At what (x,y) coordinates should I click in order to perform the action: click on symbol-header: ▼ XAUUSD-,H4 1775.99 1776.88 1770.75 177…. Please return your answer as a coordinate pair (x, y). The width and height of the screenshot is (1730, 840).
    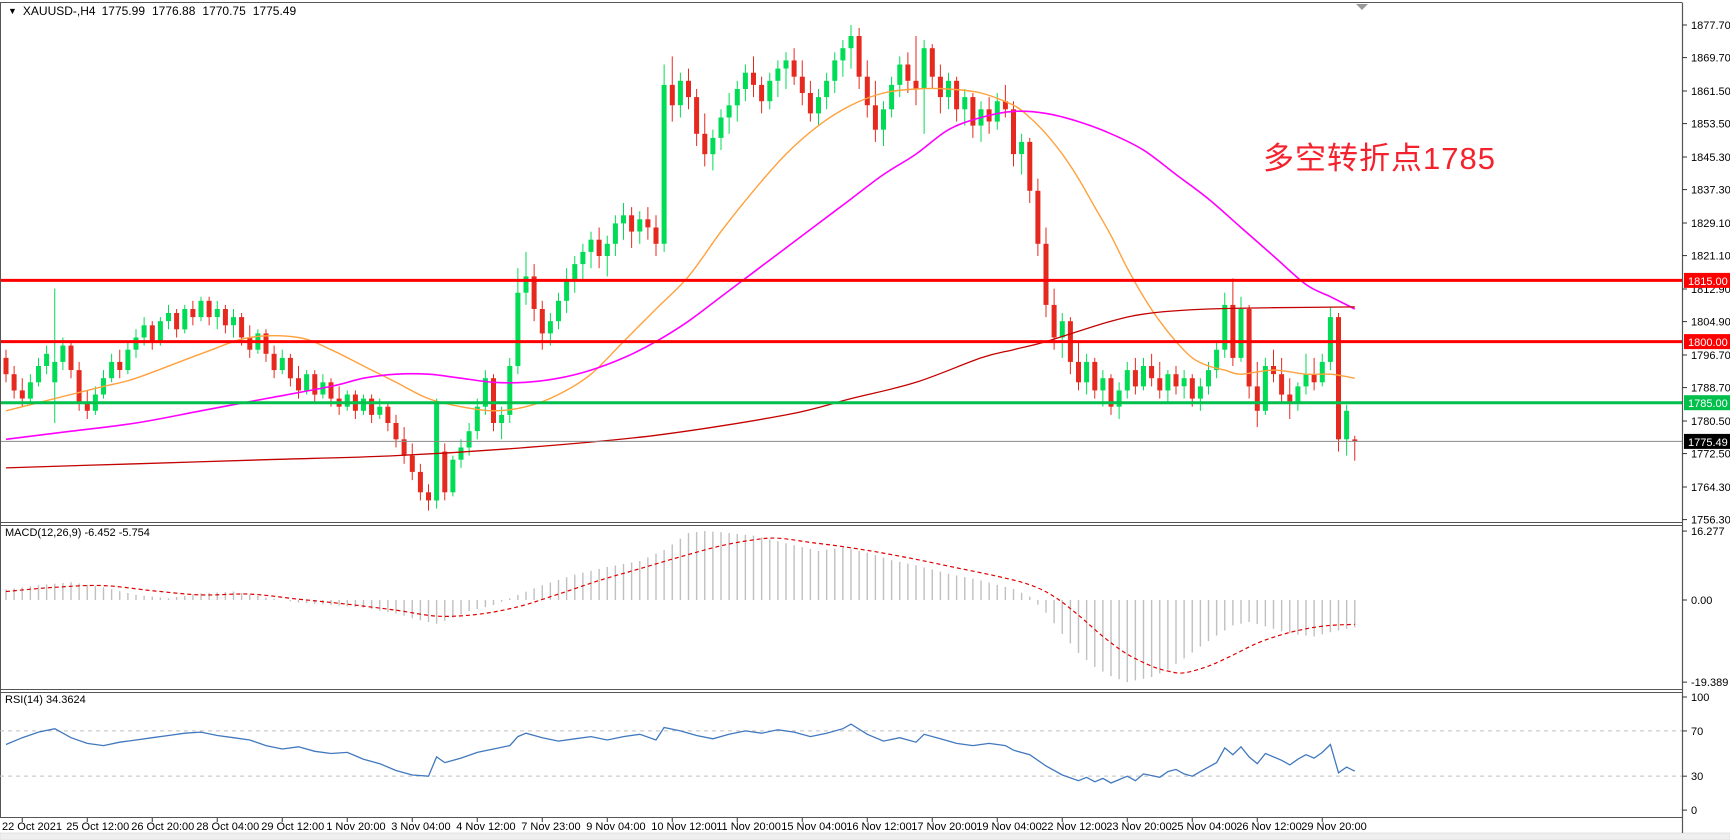
    Looking at the image, I should click on (152, 11).